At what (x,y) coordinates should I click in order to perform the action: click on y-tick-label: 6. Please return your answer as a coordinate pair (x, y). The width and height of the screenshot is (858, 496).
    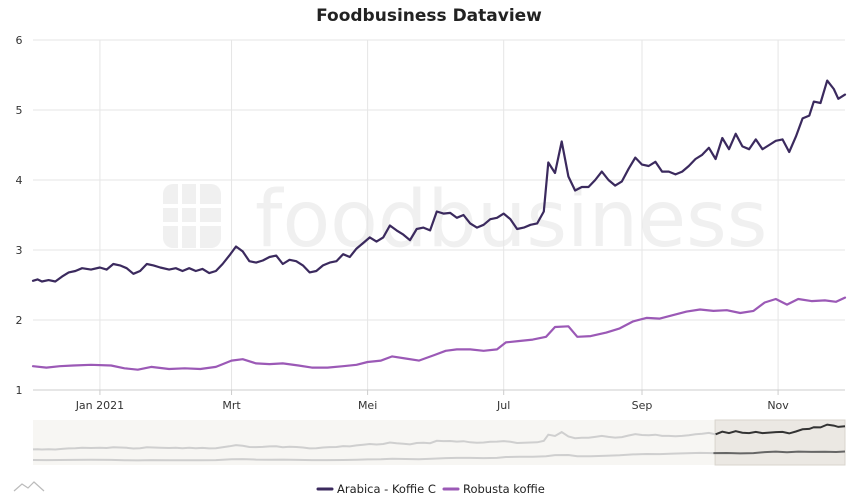
    Looking at the image, I should click on (19, 40).